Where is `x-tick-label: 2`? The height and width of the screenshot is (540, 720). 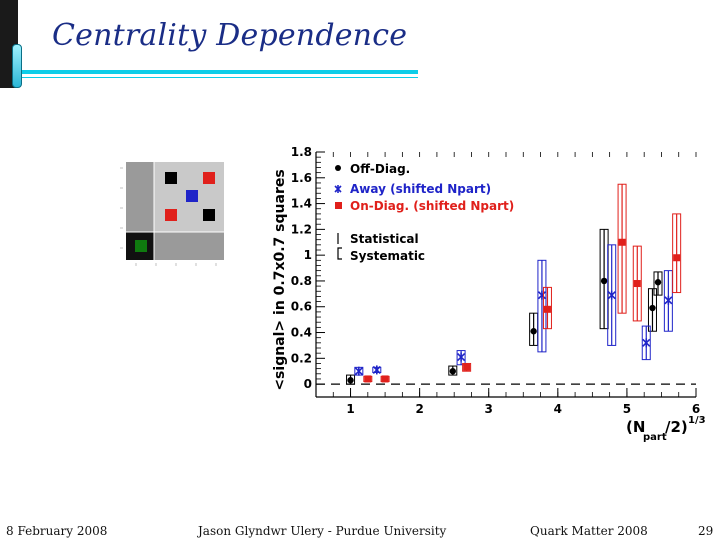 x-tick-label: 2 is located at coordinates (419, 409).